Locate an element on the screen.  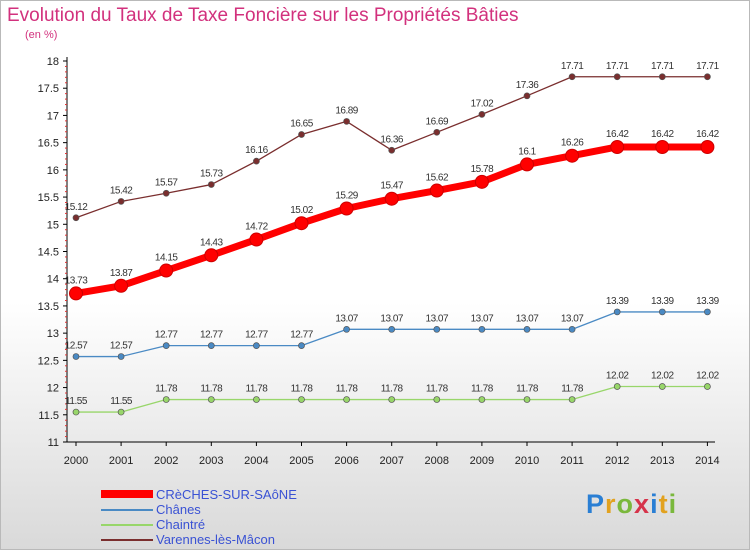
legend-label-chaintre: Chaintré is located at coordinates (181, 524).